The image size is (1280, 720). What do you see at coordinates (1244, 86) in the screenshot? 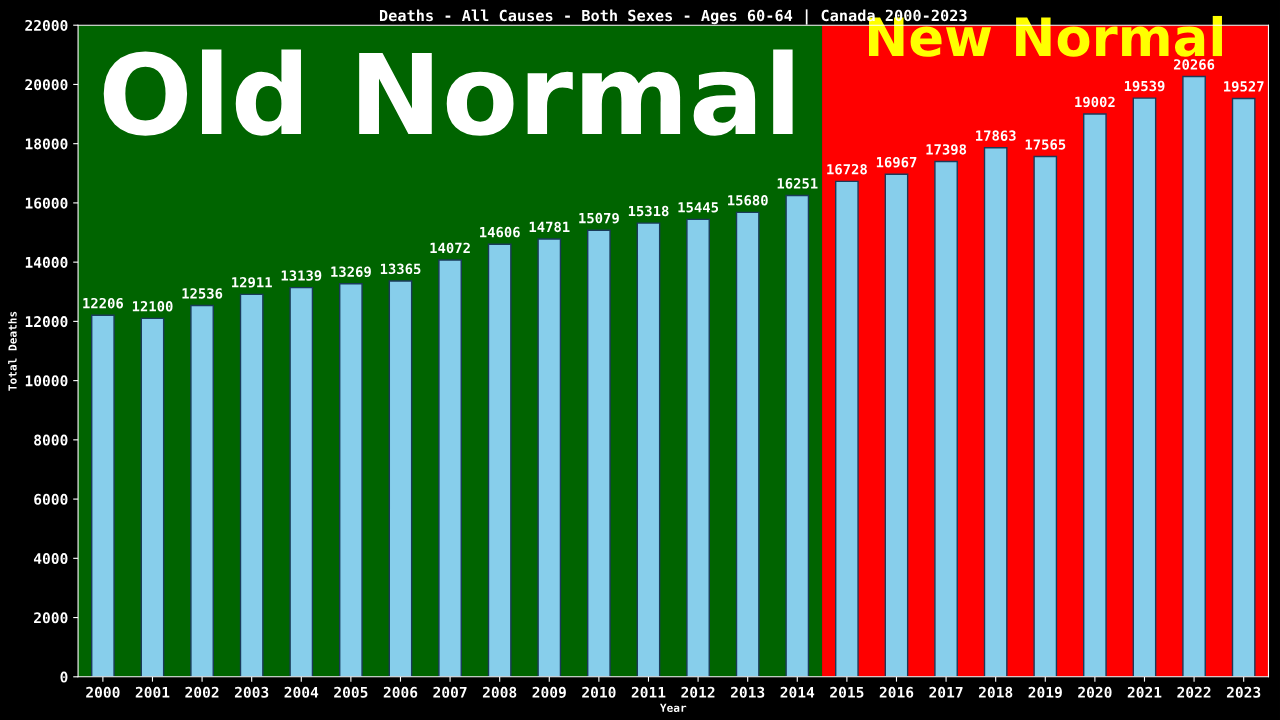
I see `data-label: 19527` at bounding box center [1244, 86].